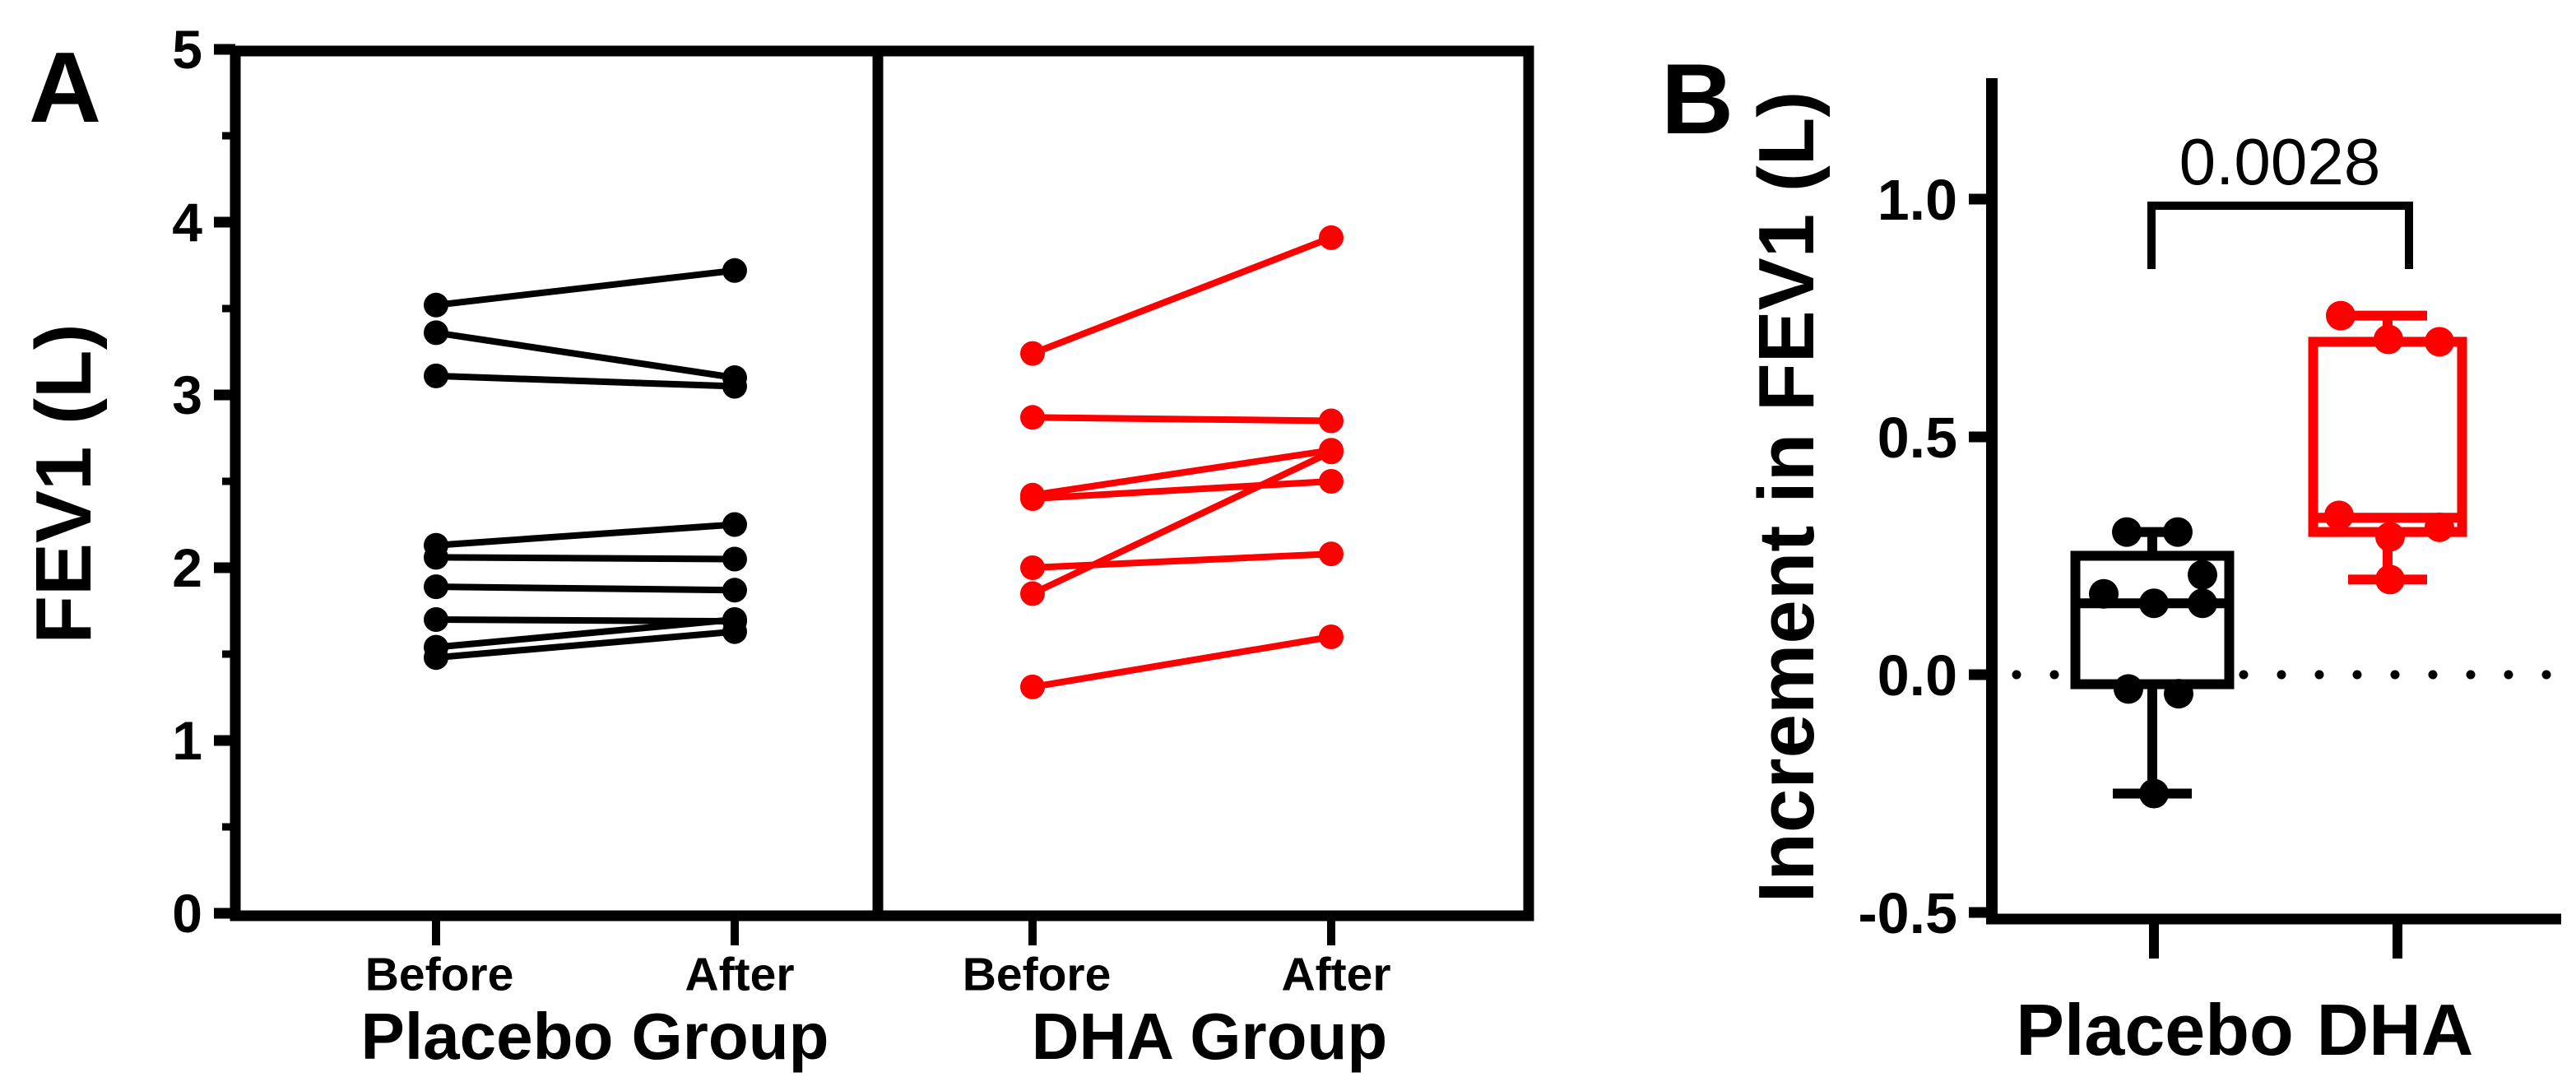 This screenshot has width=2576, height=1091. Describe the element at coordinates (1917, 438) in the screenshot. I see `y-tick-label: 0.5` at that location.